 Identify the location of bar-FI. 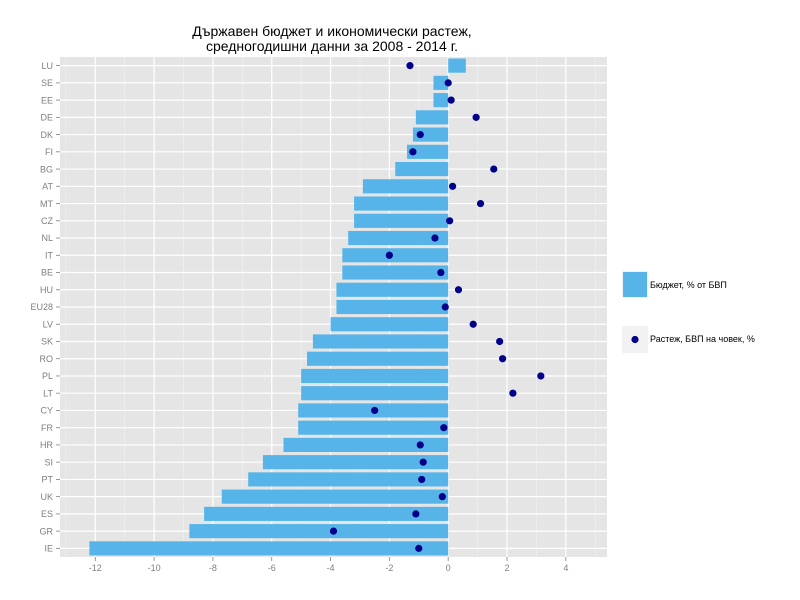
(428, 151).